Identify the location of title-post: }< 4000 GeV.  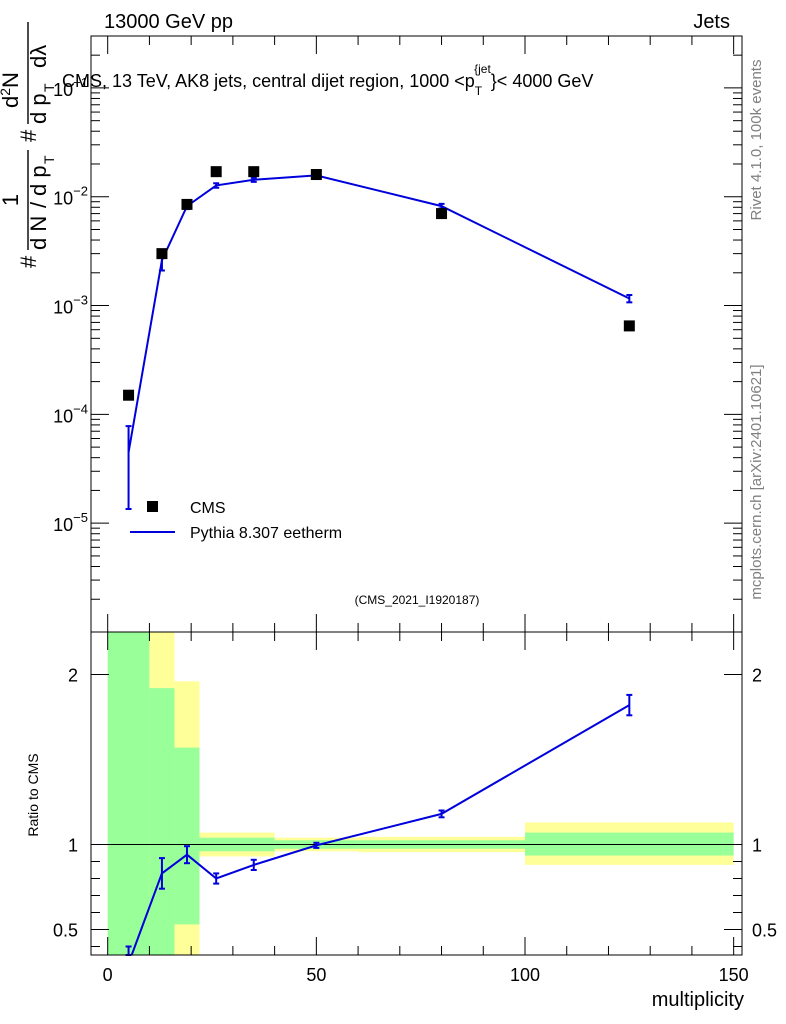
(542, 81).